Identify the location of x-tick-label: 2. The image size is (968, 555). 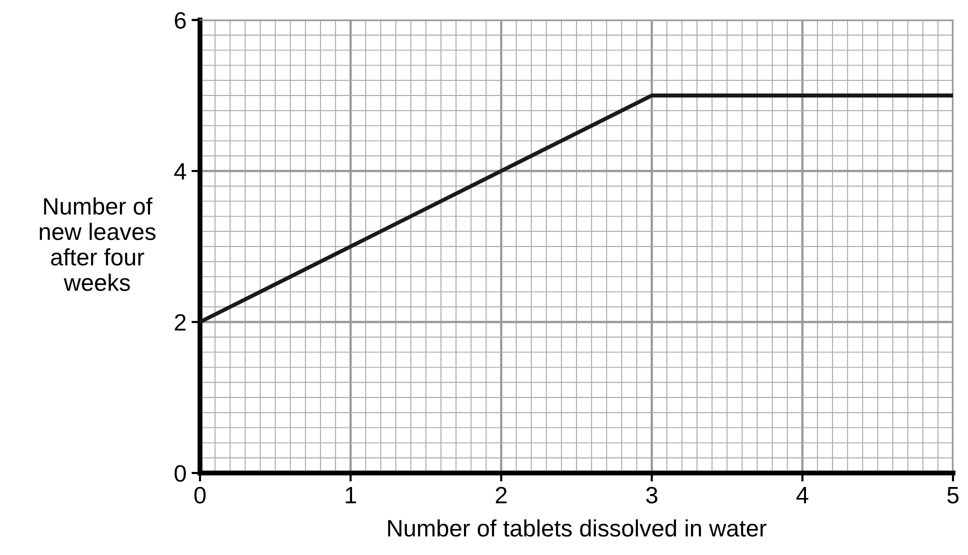
(501, 495).